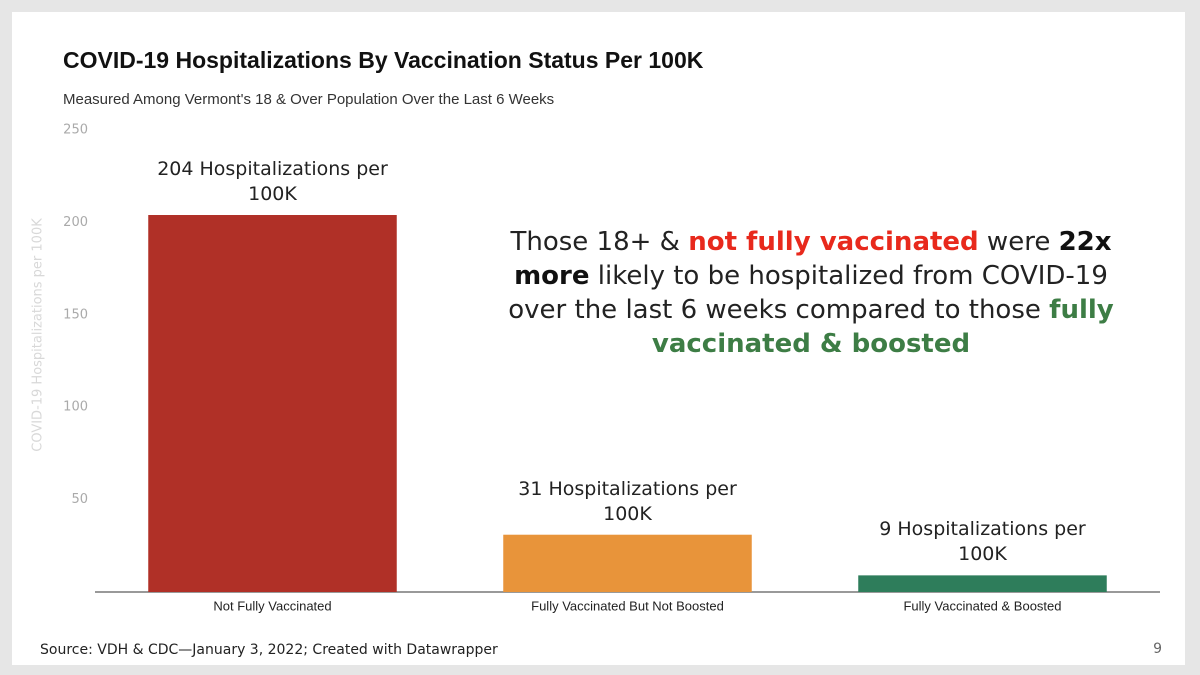  Describe the element at coordinates (813, 259) in the screenshot. I see `annotation-segment: 22x more` at that location.